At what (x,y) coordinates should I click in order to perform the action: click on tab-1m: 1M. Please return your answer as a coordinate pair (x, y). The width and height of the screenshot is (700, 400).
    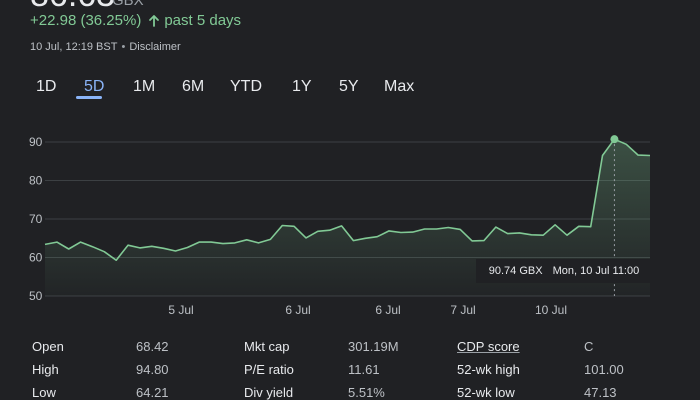
    Looking at the image, I should click on (144, 86).